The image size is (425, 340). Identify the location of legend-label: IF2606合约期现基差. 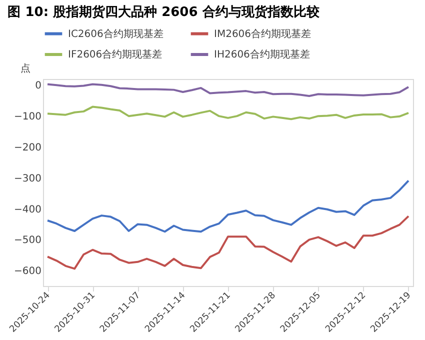
(115, 54).